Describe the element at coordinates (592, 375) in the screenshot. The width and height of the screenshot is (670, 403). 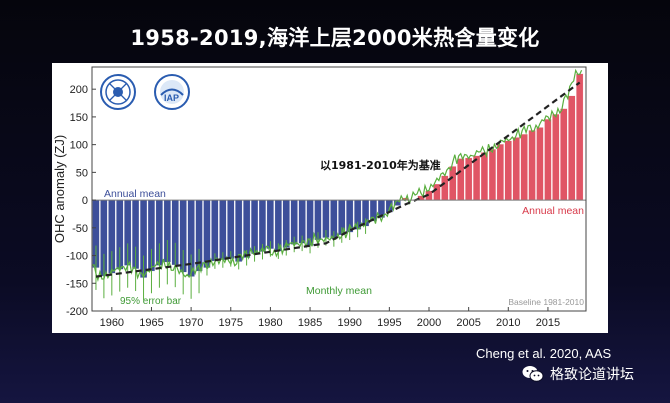
I see `watermark-text: 格致论道讲坛` at that location.